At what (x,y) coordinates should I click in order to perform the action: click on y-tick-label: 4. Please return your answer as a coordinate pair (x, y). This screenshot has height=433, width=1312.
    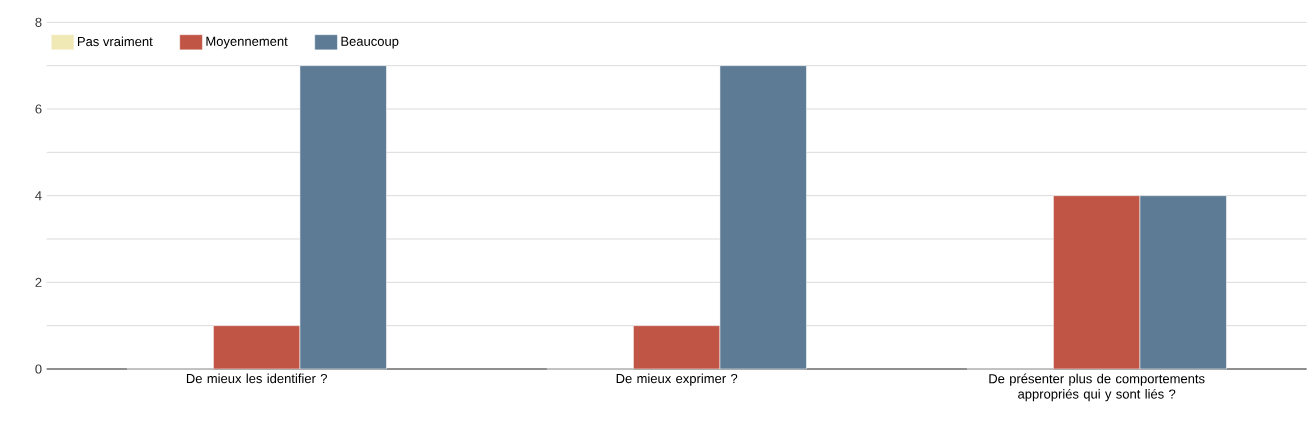
    Looking at the image, I should click on (38, 196).